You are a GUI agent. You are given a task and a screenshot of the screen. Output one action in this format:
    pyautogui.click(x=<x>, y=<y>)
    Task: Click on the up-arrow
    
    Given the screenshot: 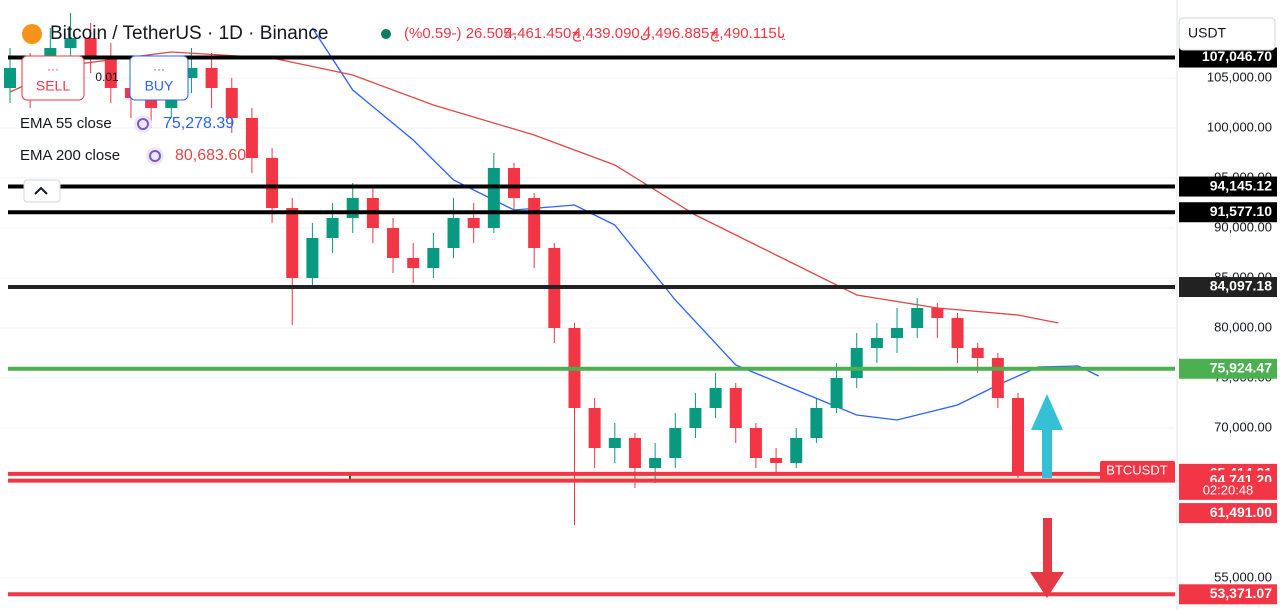 What is the action you would take?
    pyautogui.click(x=1047, y=436)
    